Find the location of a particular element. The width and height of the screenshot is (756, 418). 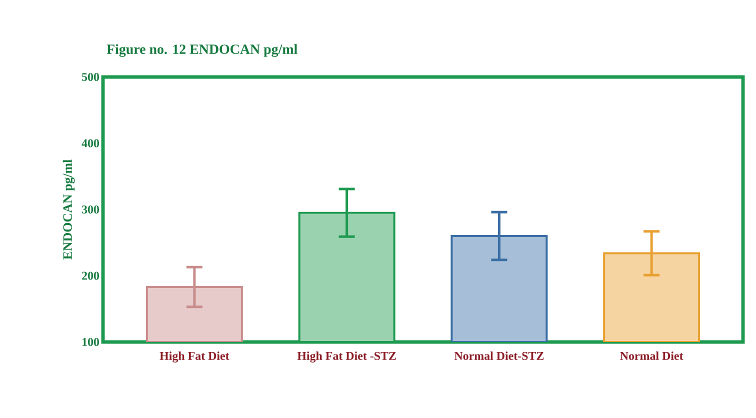

y-tick-label: 400 is located at coordinates (91, 143).